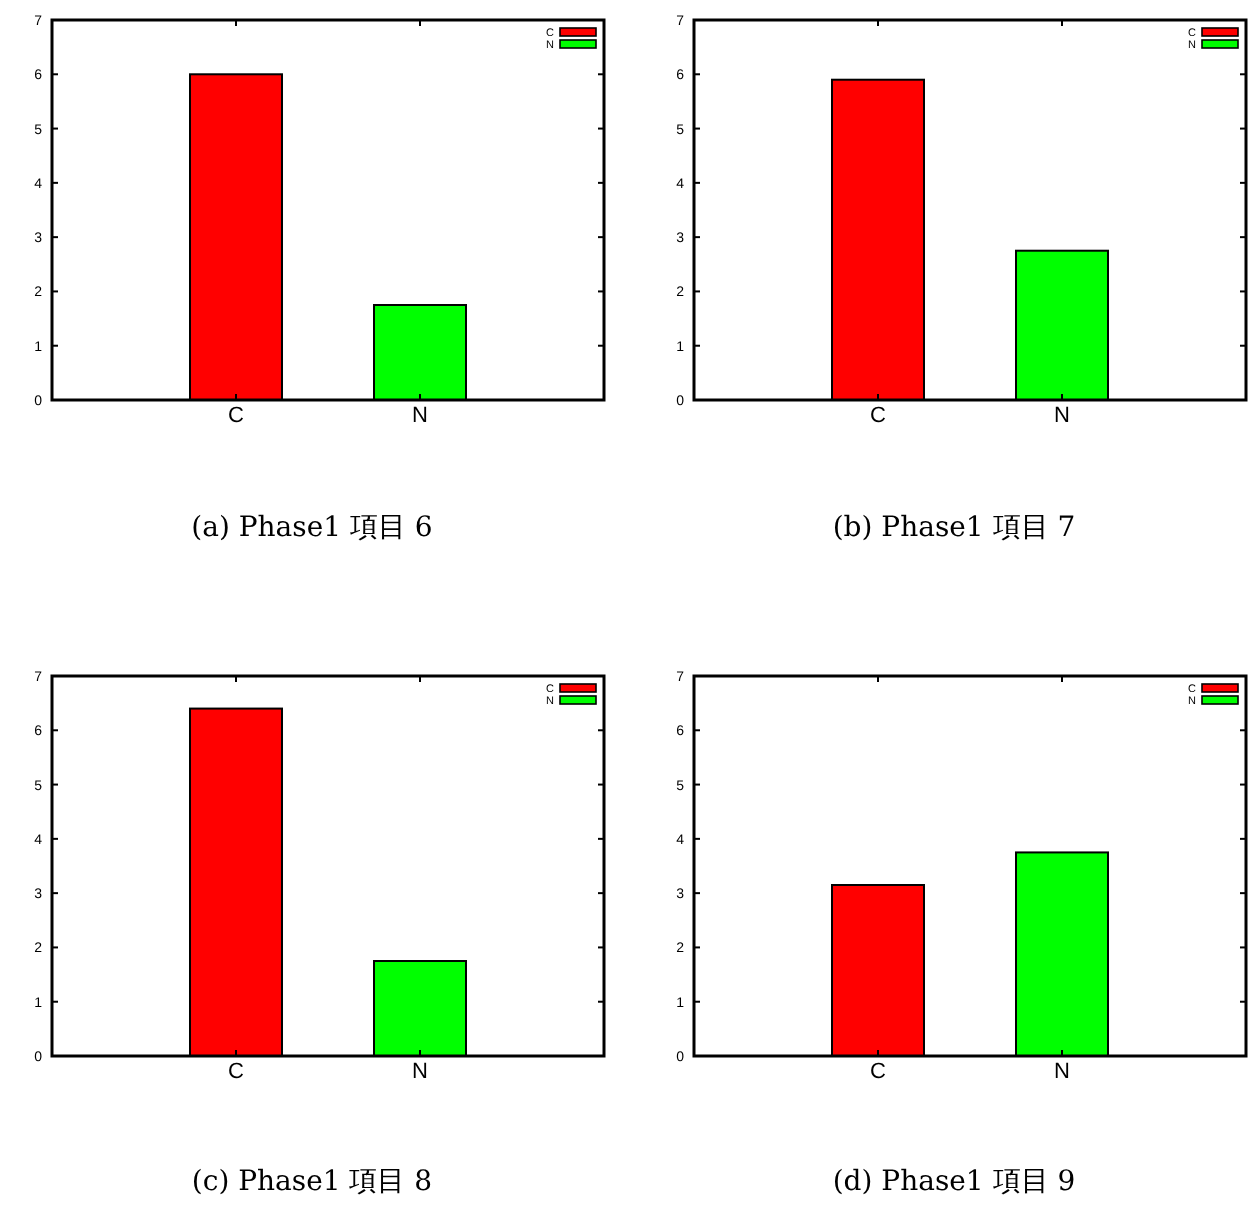  What do you see at coordinates (312, 528) in the screenshot?
I see `text: (a) Phase1 項目 6` at bounding box center [312, 528].